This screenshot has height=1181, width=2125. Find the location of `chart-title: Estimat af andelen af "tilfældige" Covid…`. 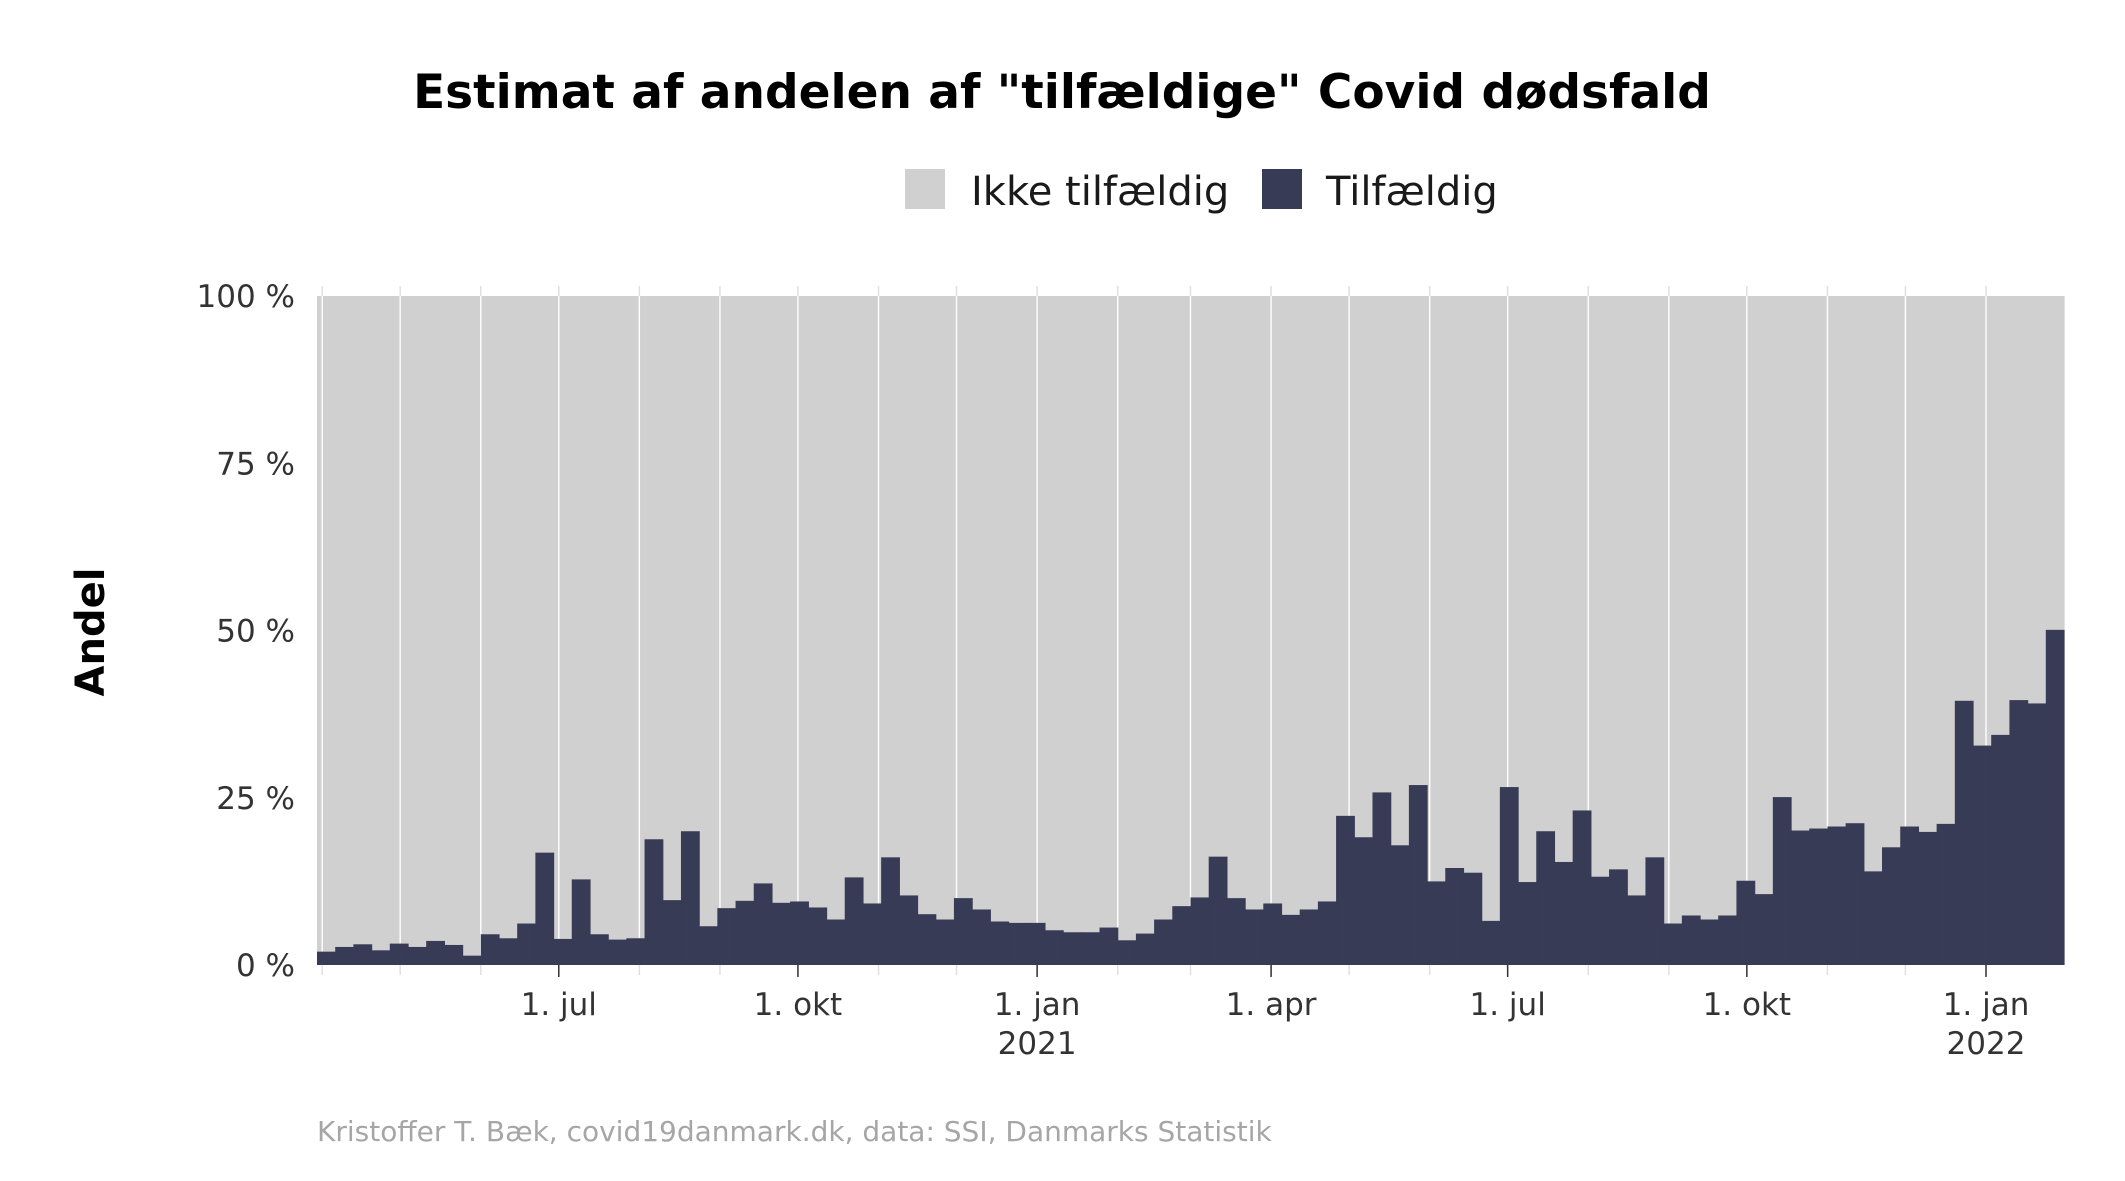

chart-title: Estimat af andelen af "tilfældige" Covid… is located at coordinates (1062, 92).